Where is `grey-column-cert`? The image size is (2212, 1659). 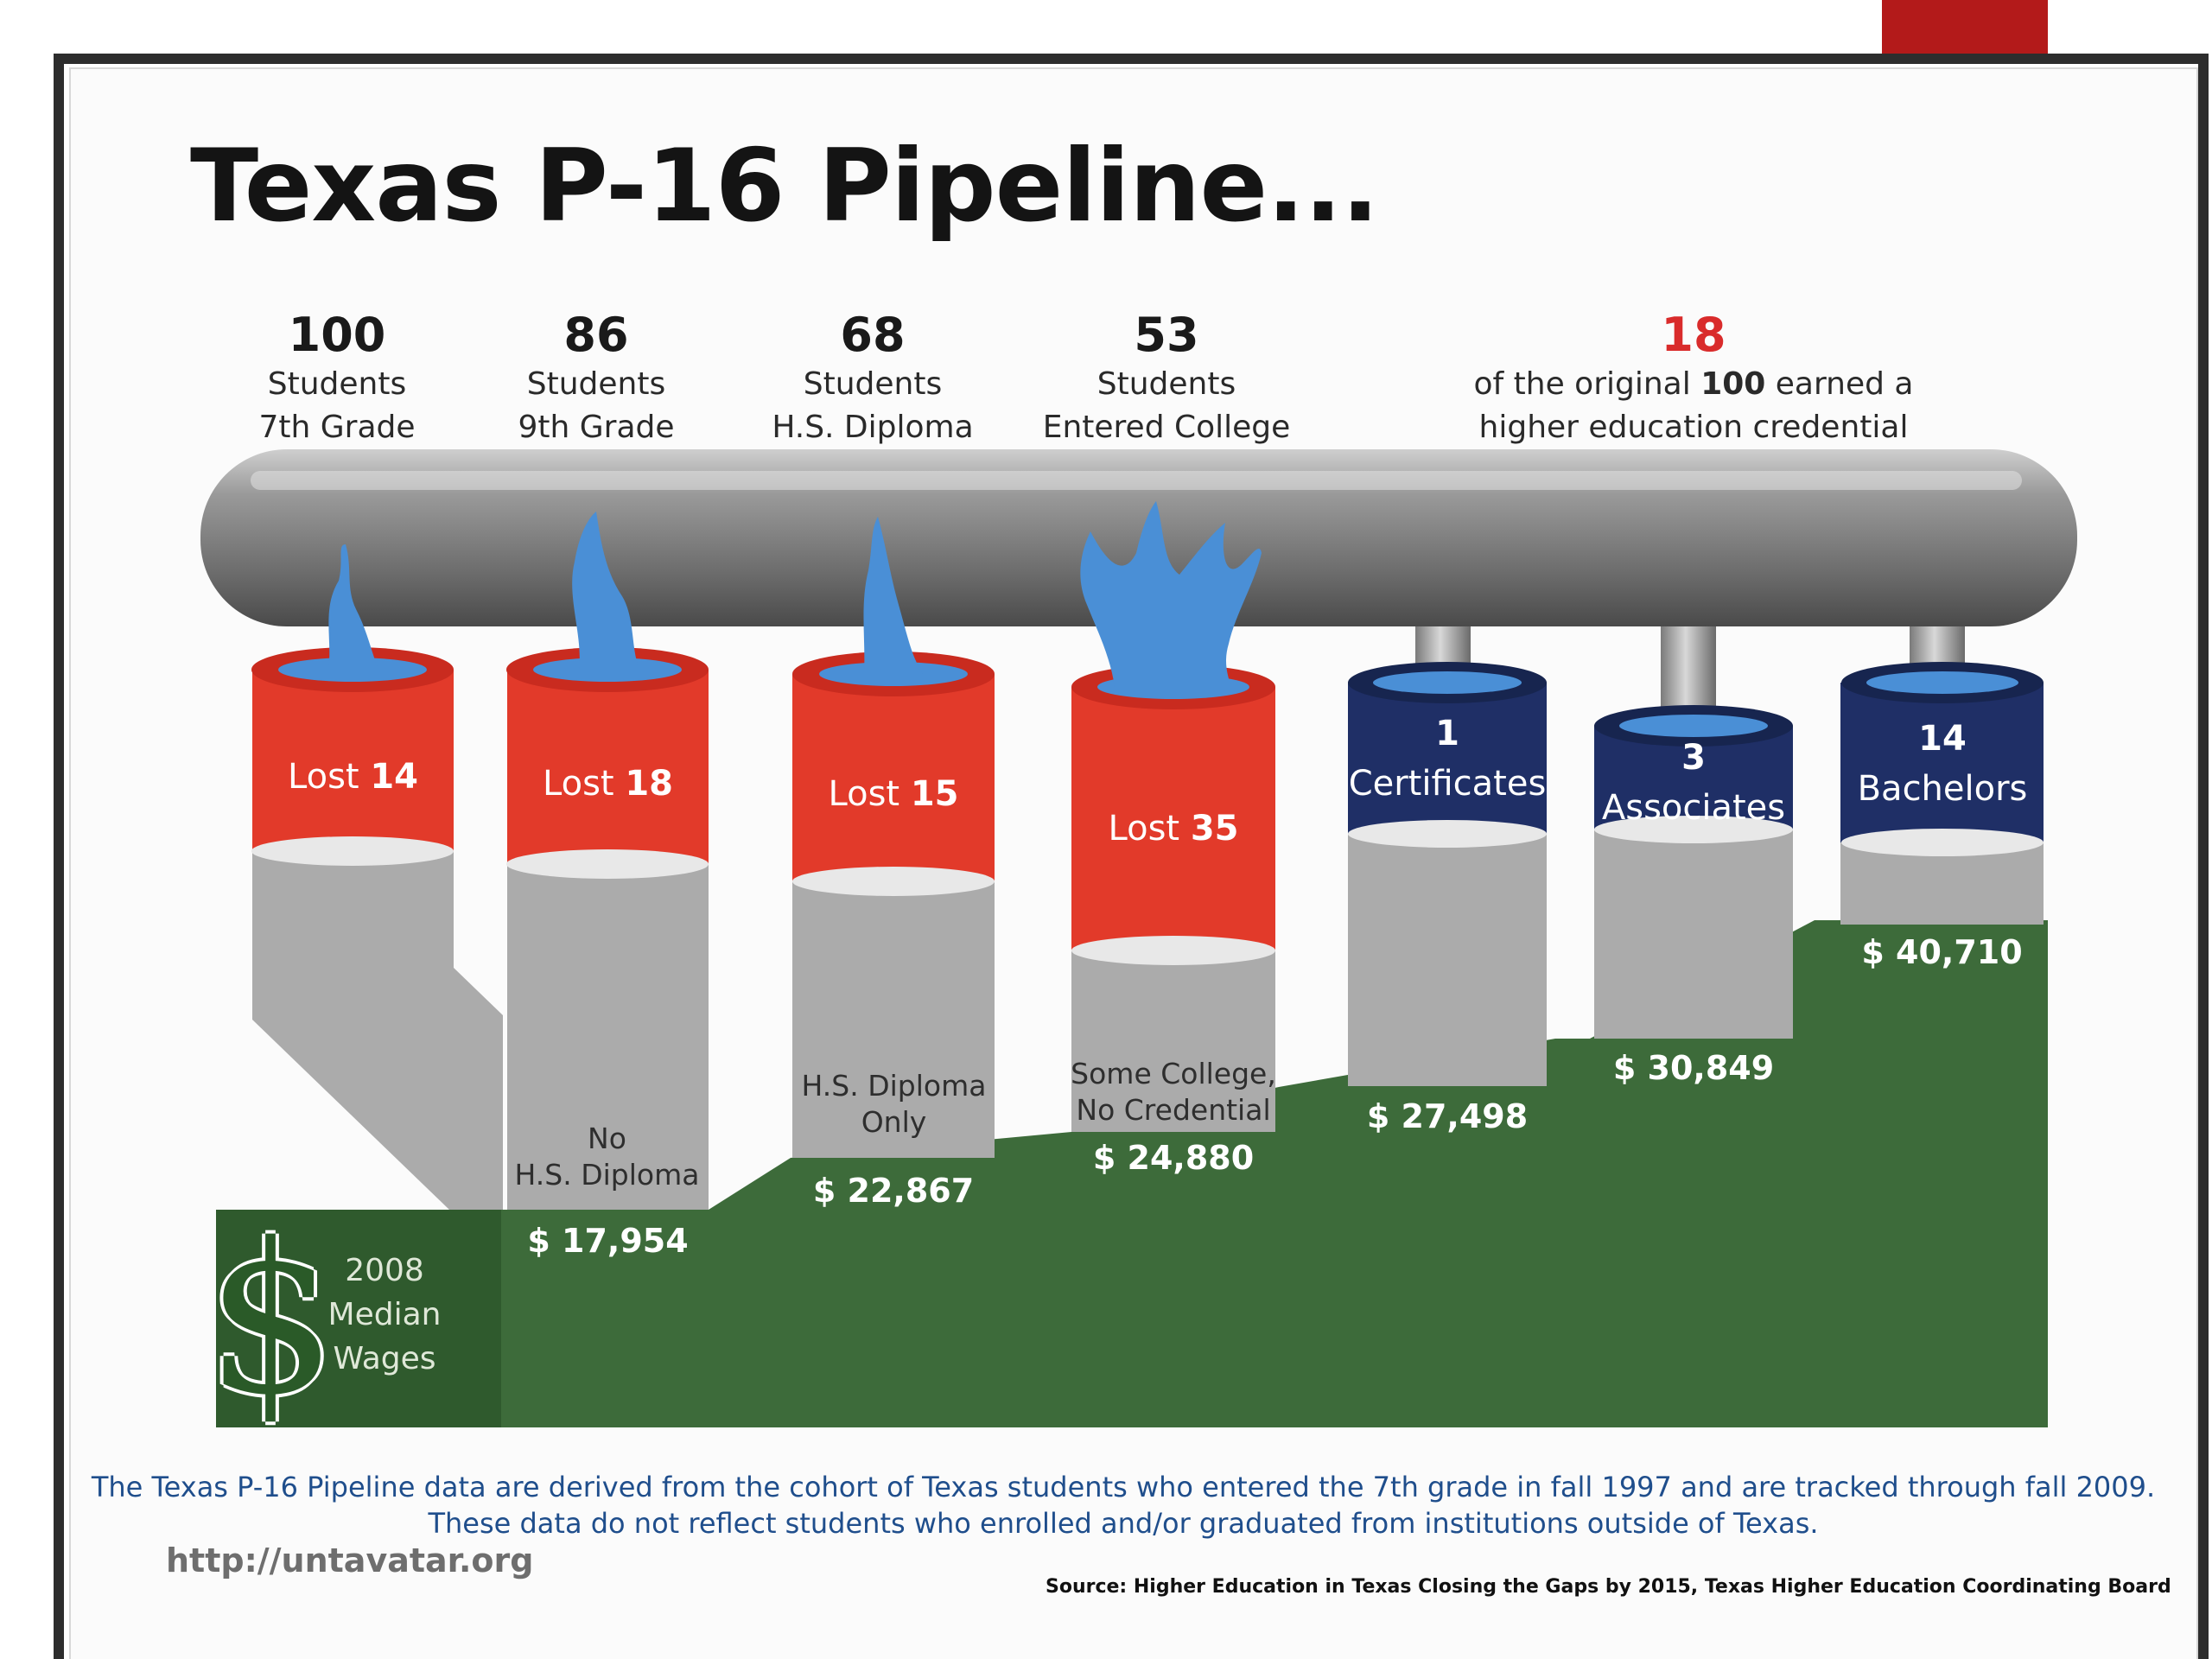
grey-column-cert is located at coordinates (1447, 960).